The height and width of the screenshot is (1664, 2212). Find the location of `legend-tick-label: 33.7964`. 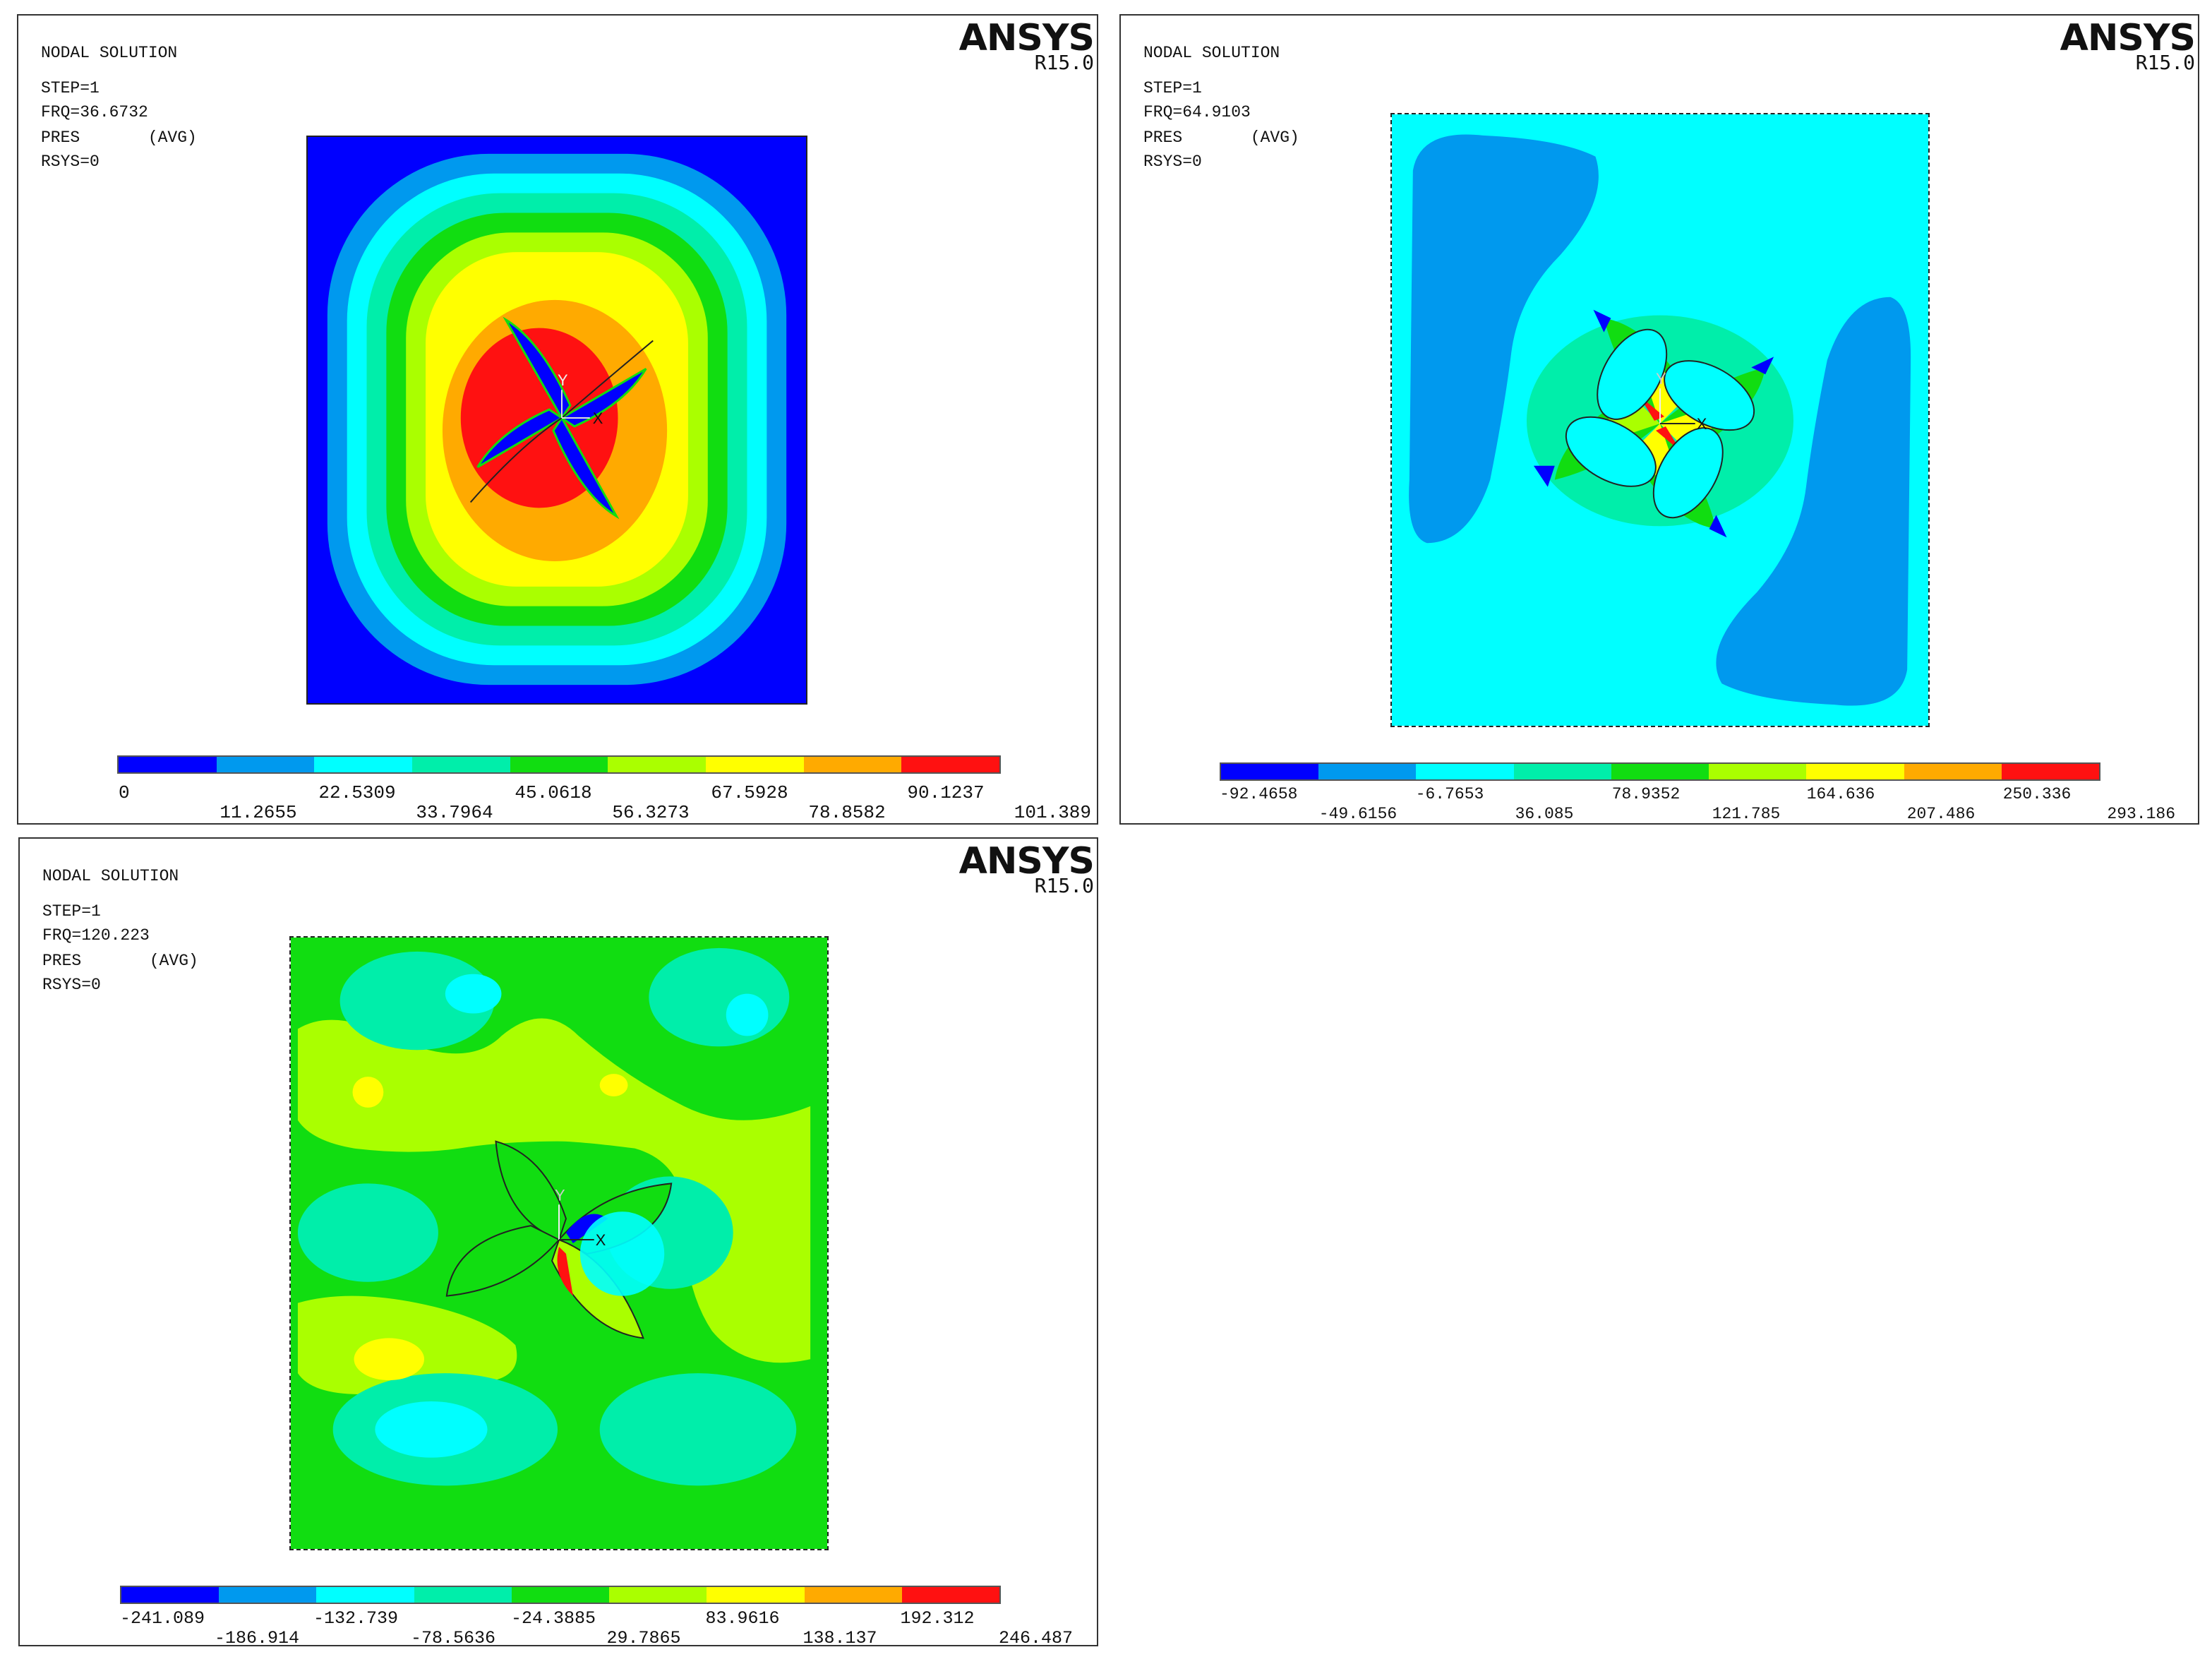

legend-tick-label: 33.7964 is located at coordinates (454, 812).